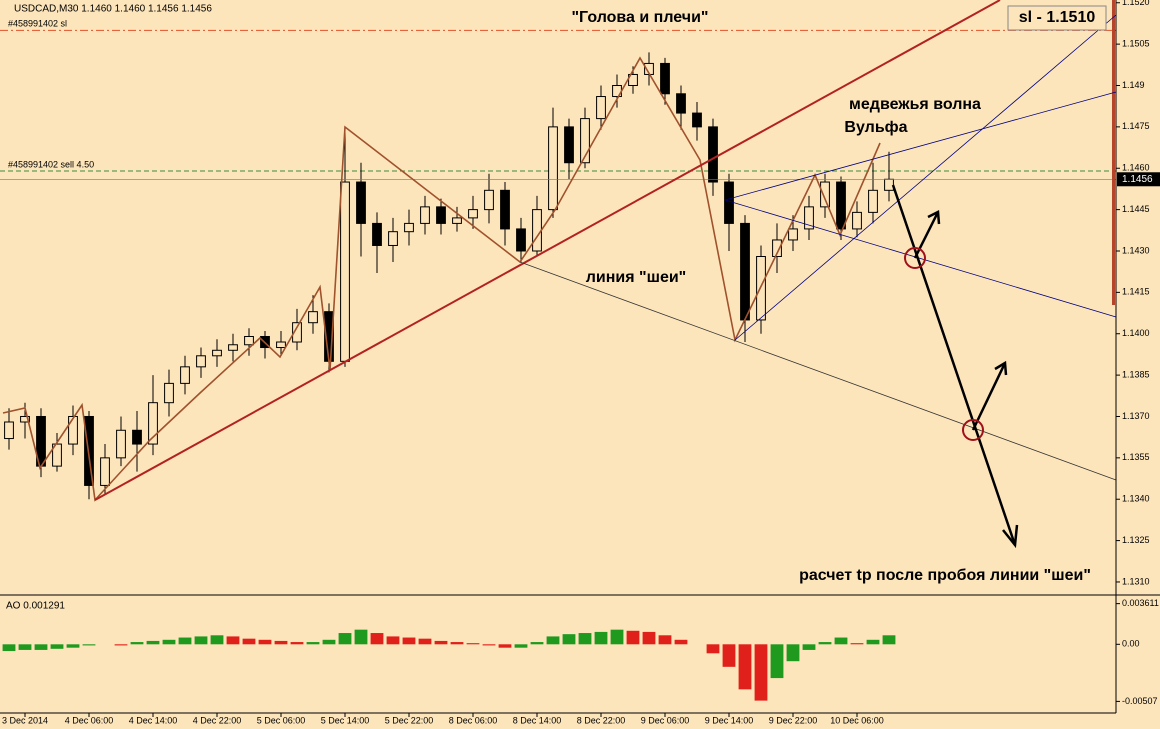 The width and height of the screenshot is (1160, 729). Describe the element at coordinates (217, 720) in the screenshot. I see `x-tick-label: 4 Dec 22:00` at that location.